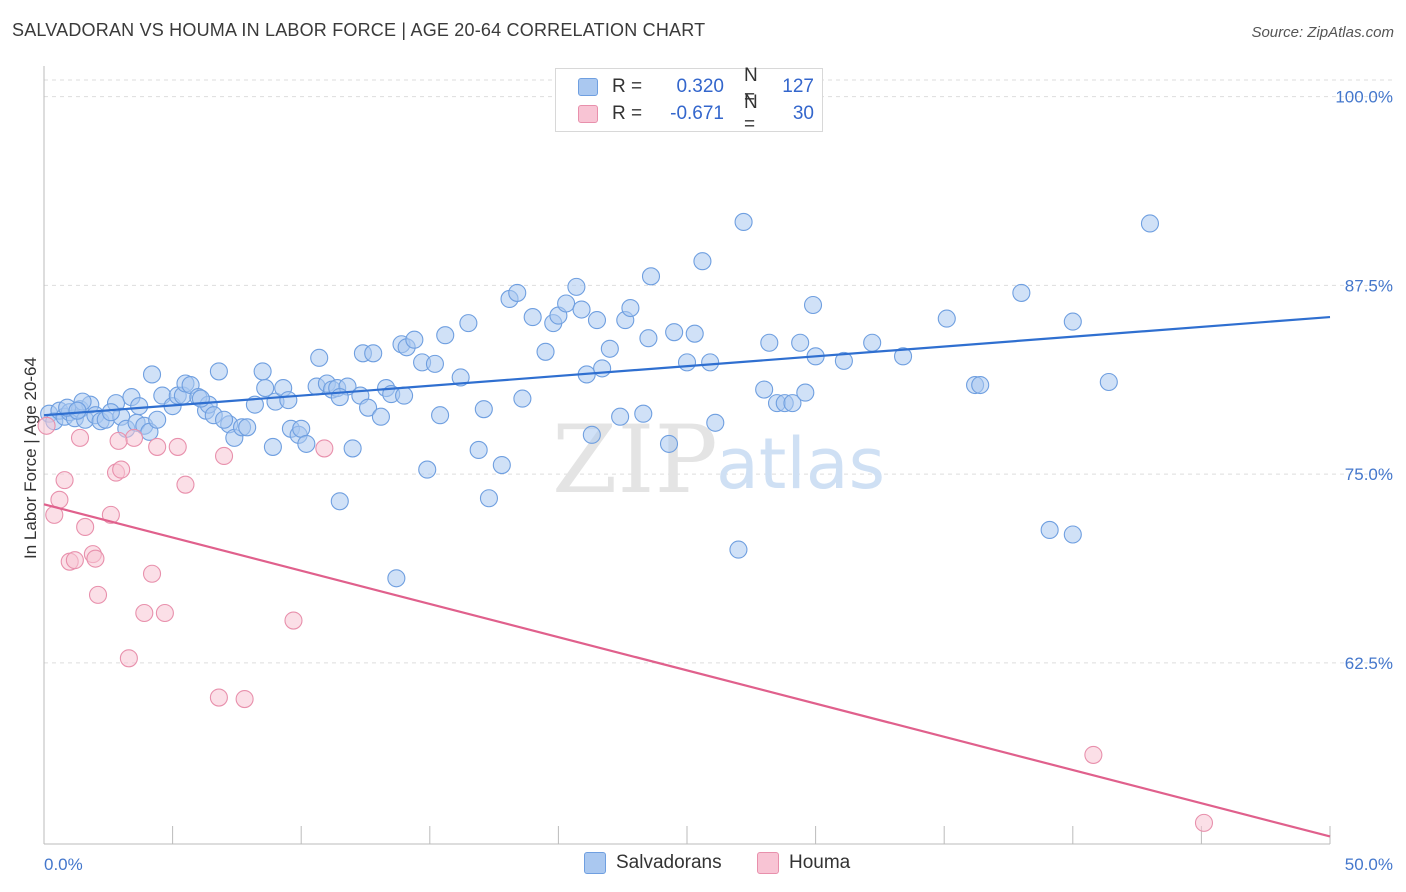 This screenshot has width=1406, height=892. Describe the element at coordinates (696, 86) in the screenshot. I see `legend-row-salvadorans: R = 0.320 N = 127` at that location.